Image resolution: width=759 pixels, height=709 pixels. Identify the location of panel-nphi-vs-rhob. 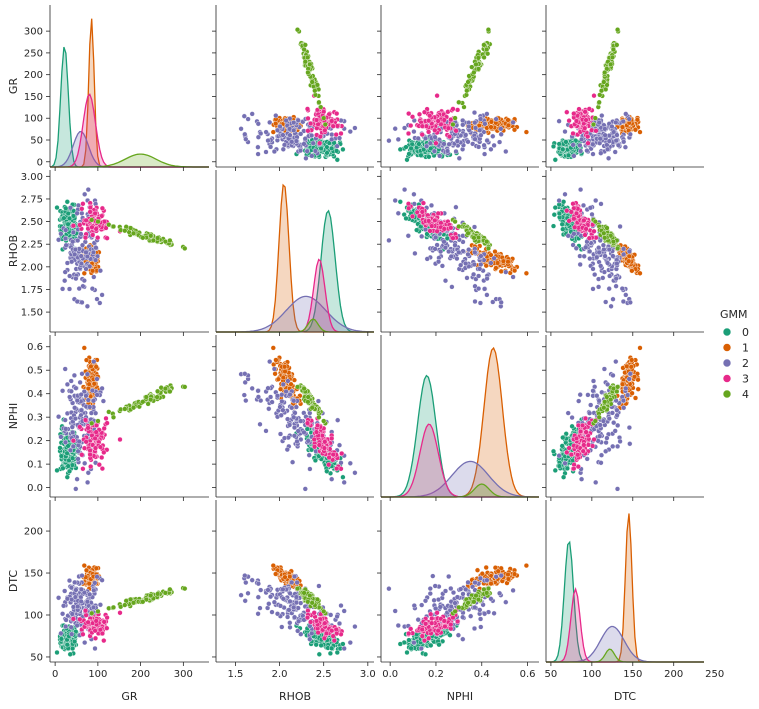
(293, 418).